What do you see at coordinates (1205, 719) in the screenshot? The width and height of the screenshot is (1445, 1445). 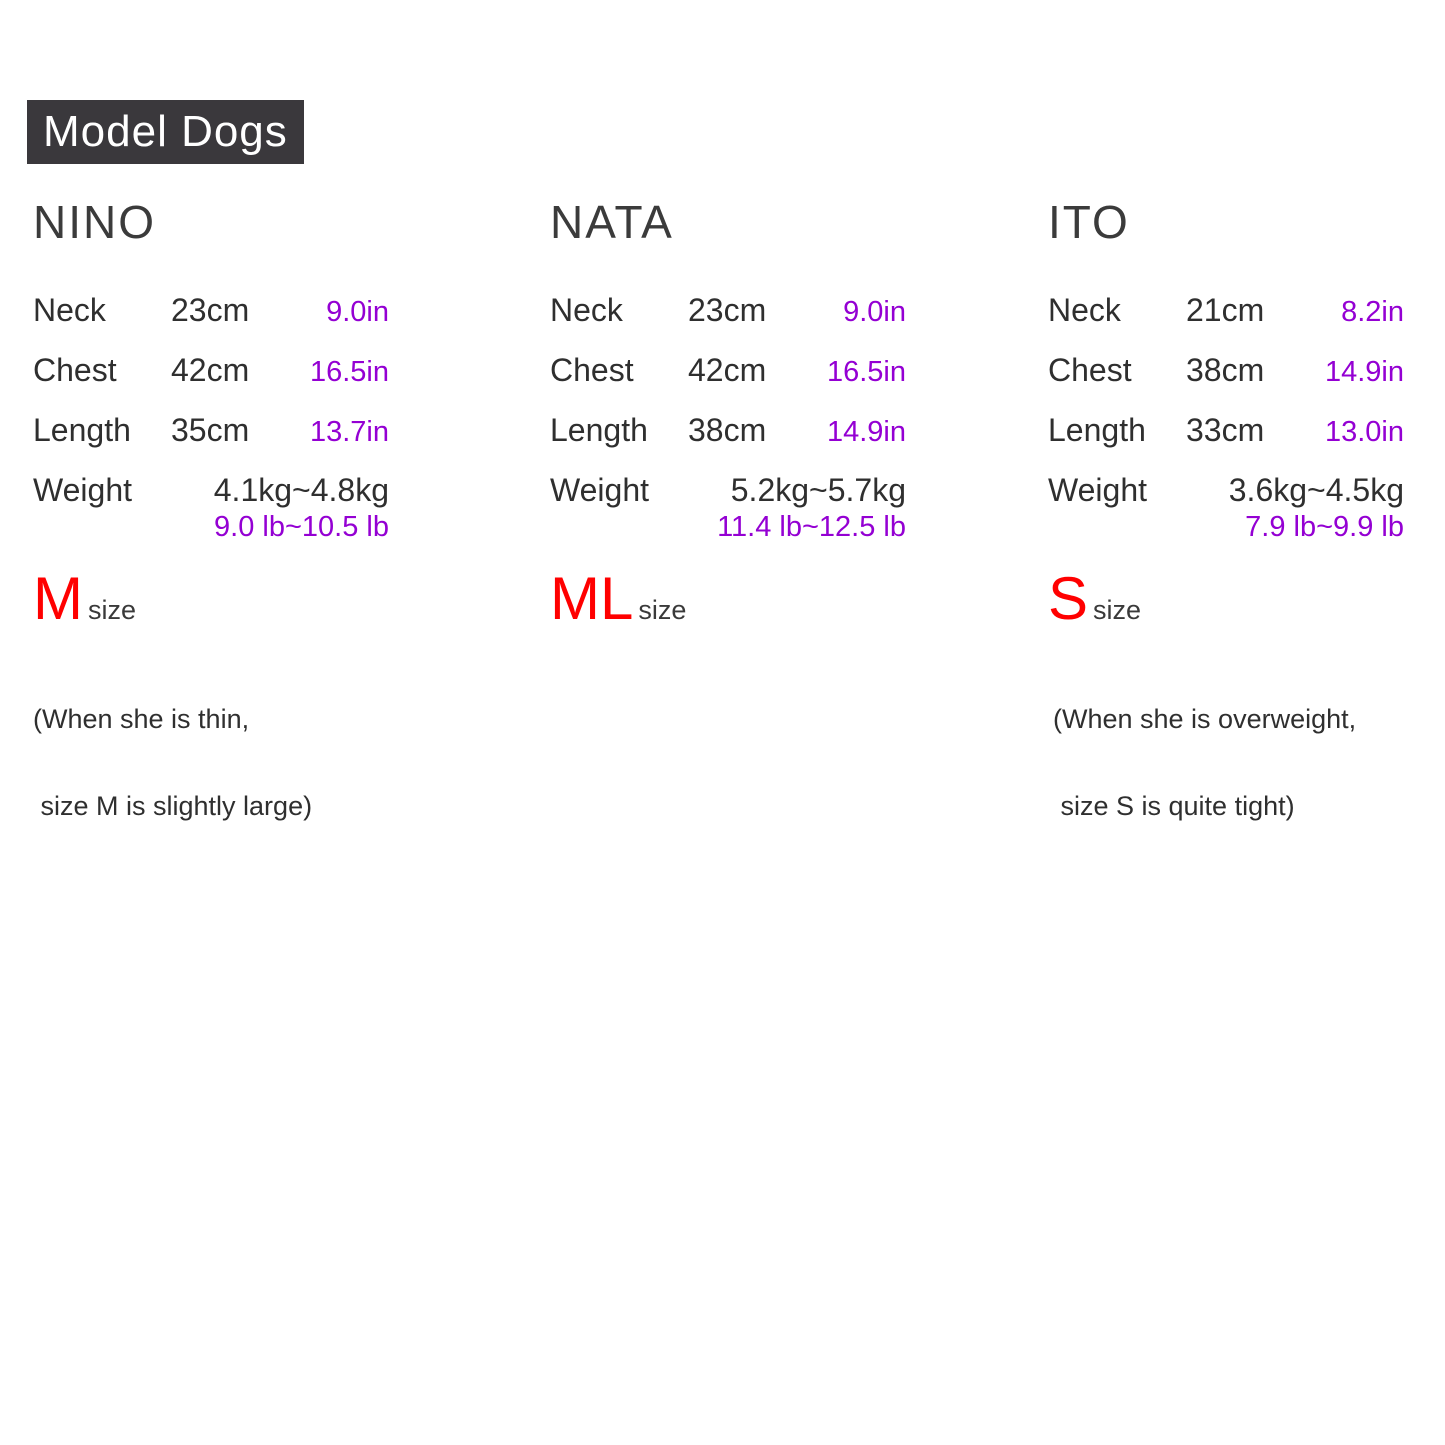 I see `note-line: (When she is overweight,` at bounding box center [1205, 719].